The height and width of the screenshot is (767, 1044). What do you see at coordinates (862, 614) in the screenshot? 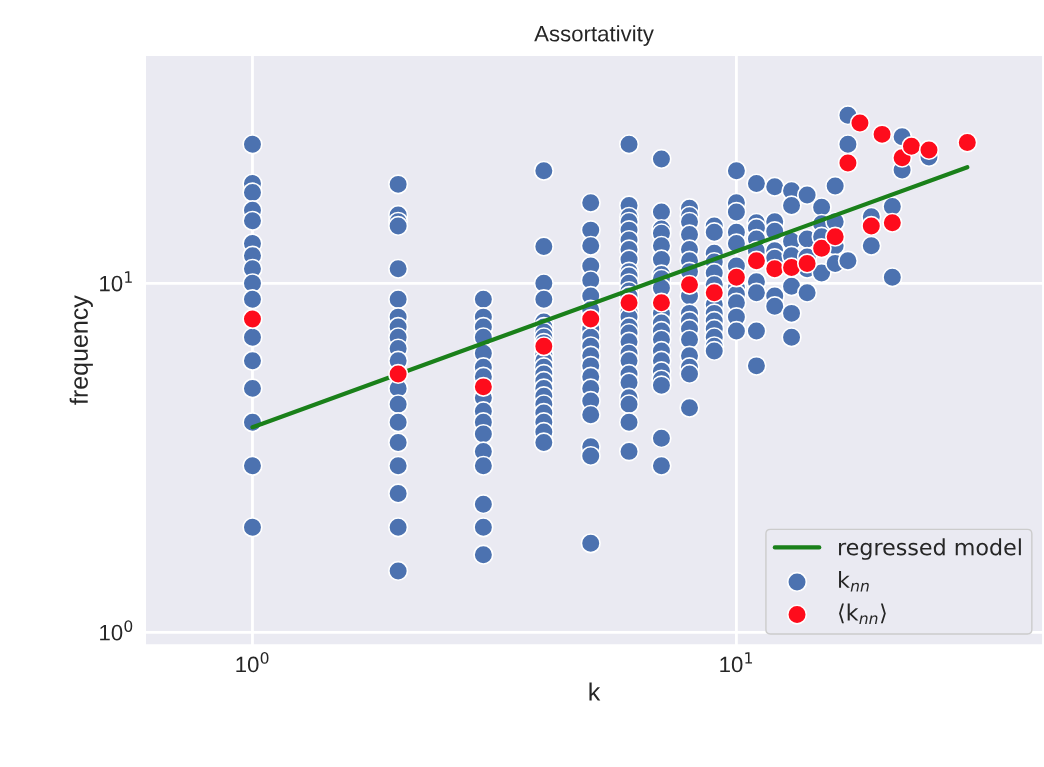
I see `legend-label: ⟨k$_{nn}$⟩` at bounding box center [862, 614].